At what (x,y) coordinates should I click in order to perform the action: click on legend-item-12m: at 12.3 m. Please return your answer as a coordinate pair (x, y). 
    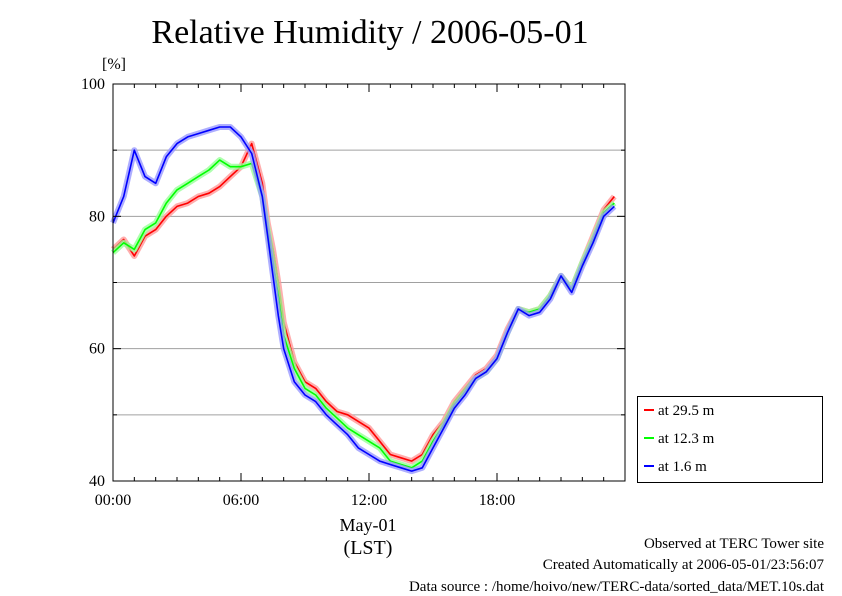
    Looking at the image, I should click on (679, 439).